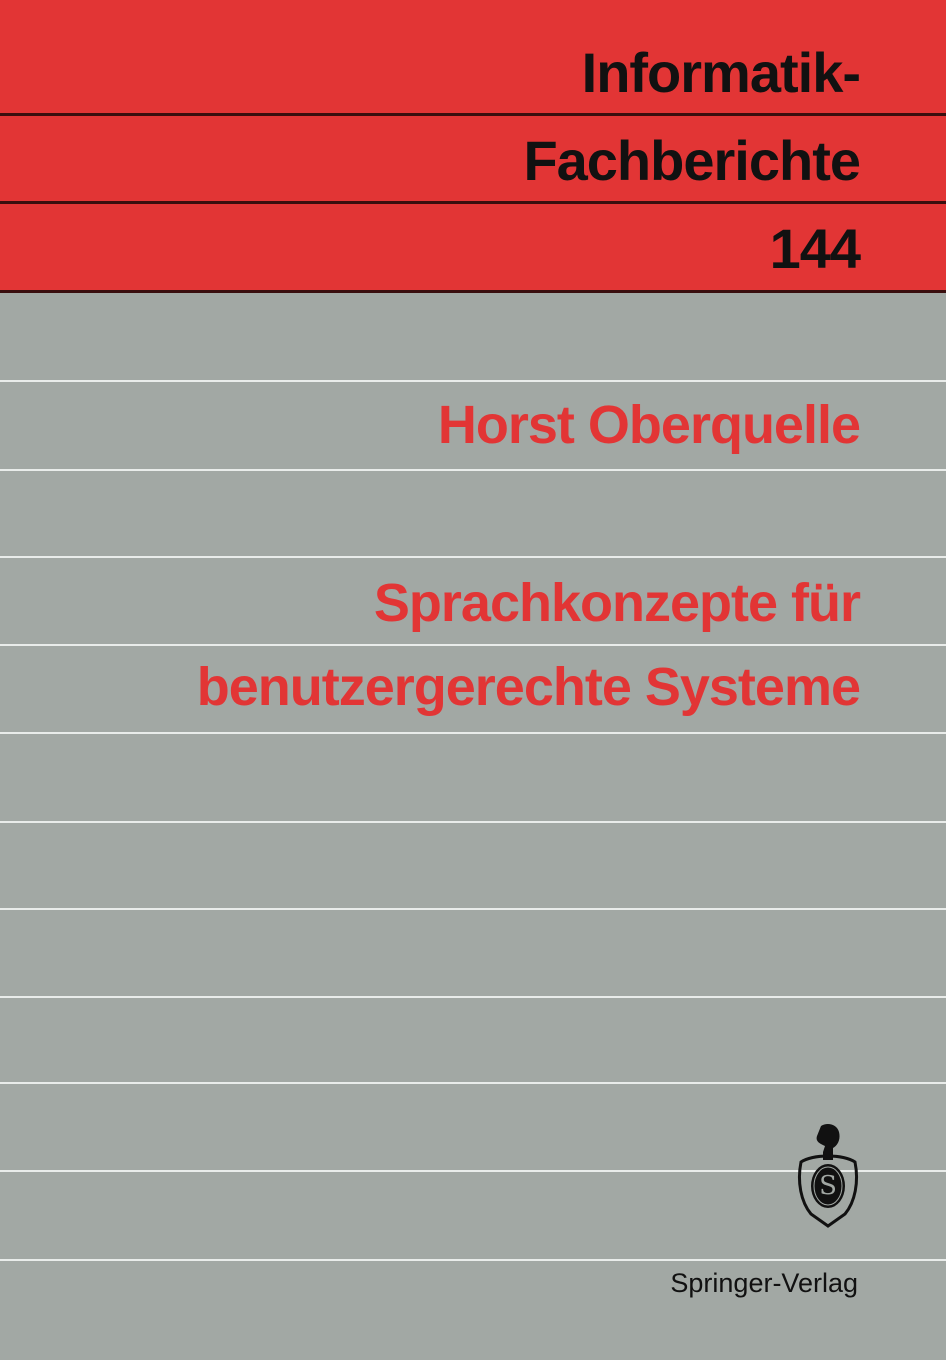  I want to click on book-title-line1: Sprachkonzepte für, so click(617, 603).